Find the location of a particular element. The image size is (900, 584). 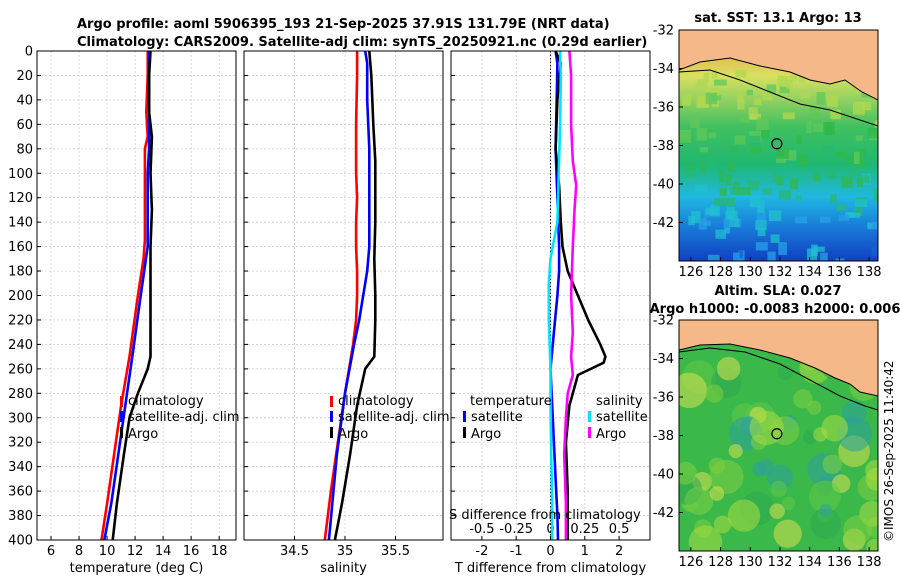

x-axis-label: T difference from climatology is located at coordinates (550, 568).